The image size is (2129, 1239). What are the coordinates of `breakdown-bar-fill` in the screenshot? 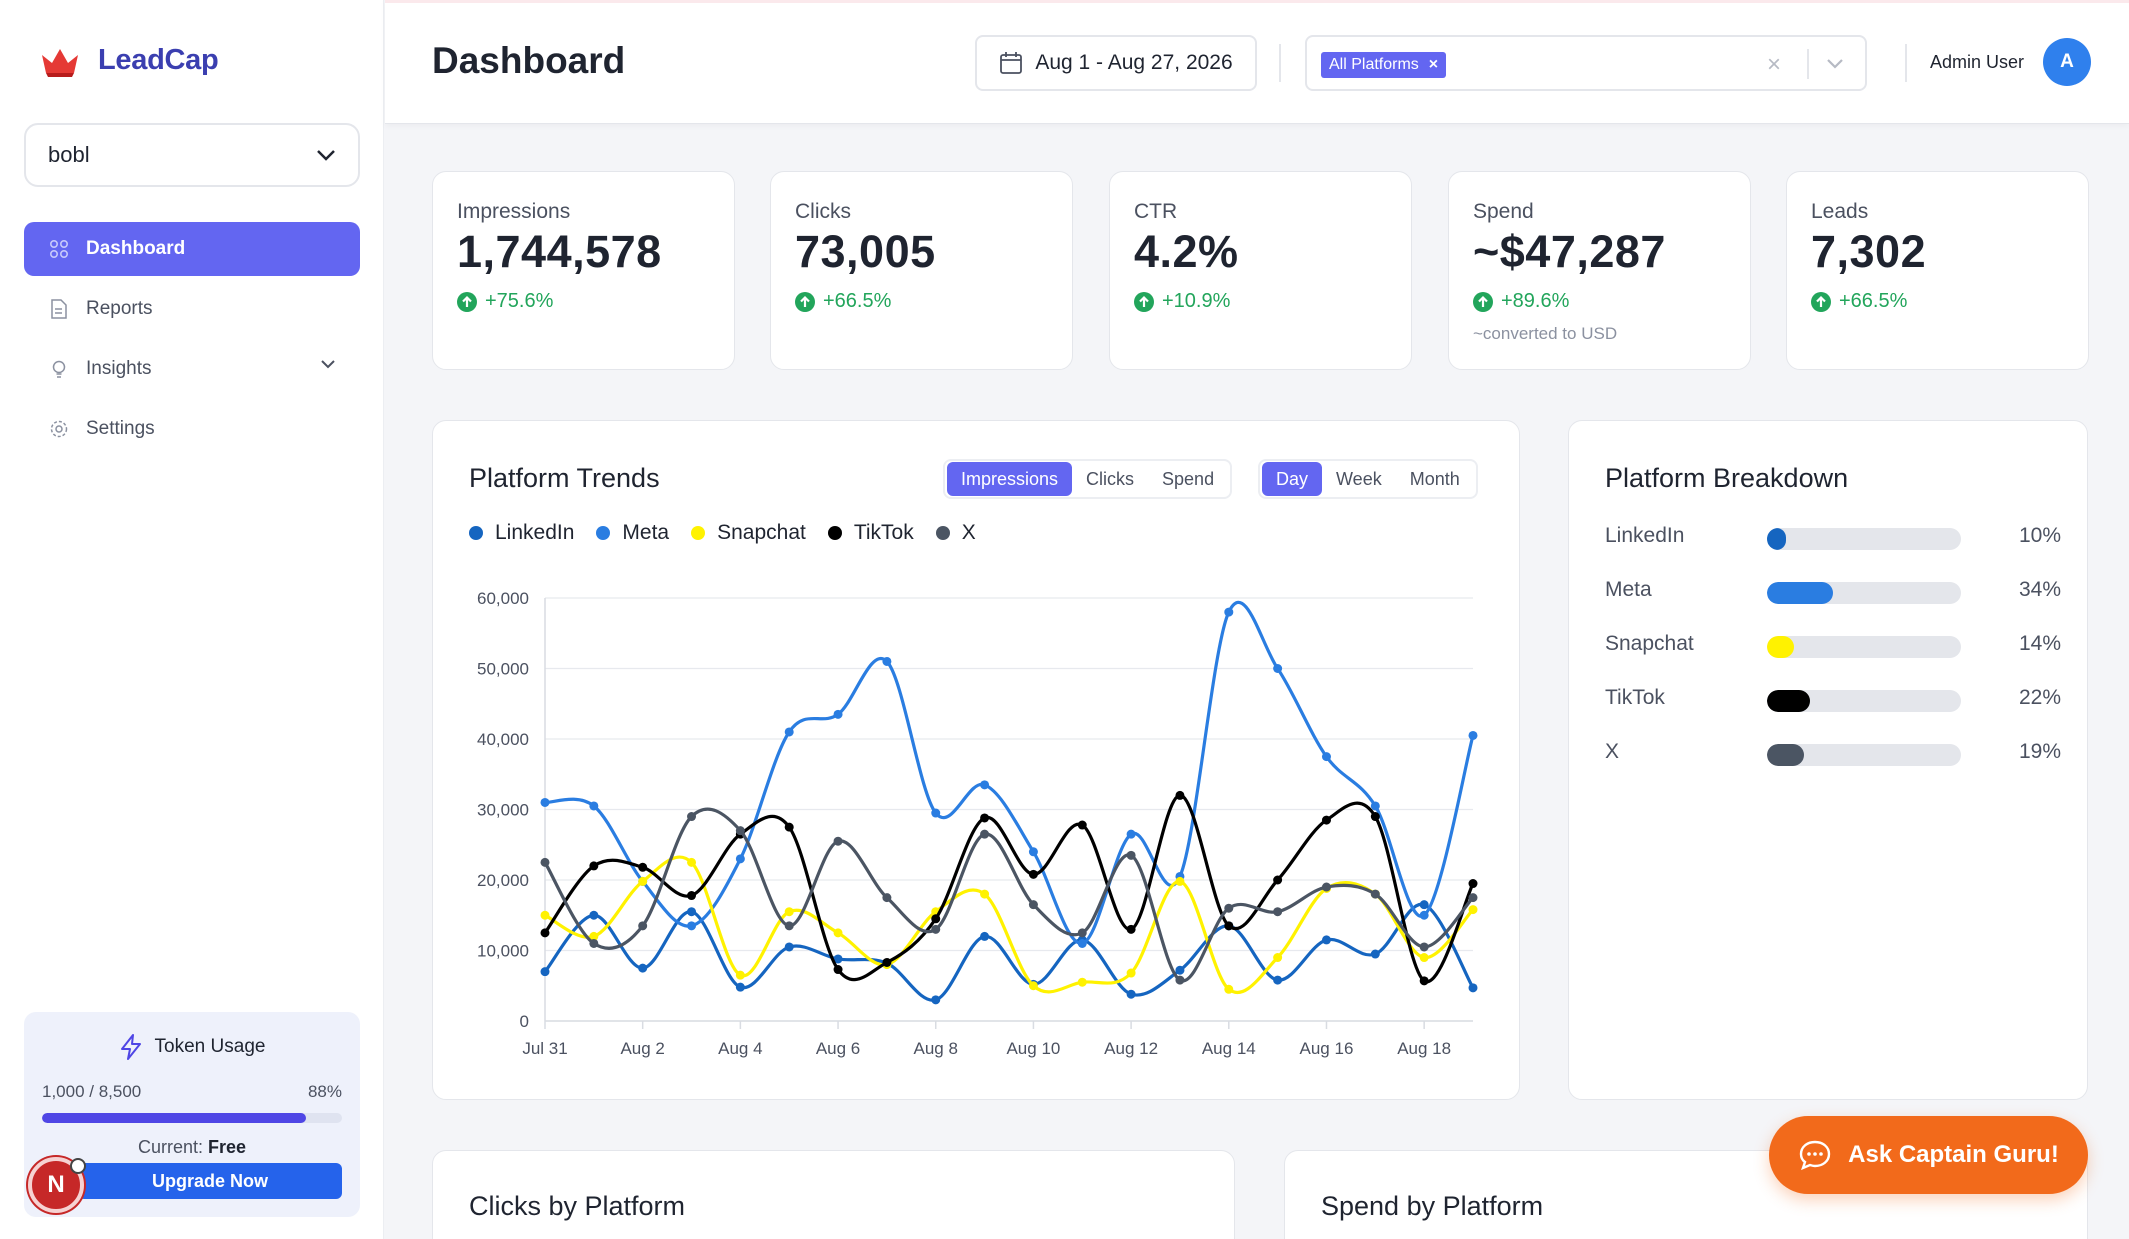 It's located at (1788, 701).